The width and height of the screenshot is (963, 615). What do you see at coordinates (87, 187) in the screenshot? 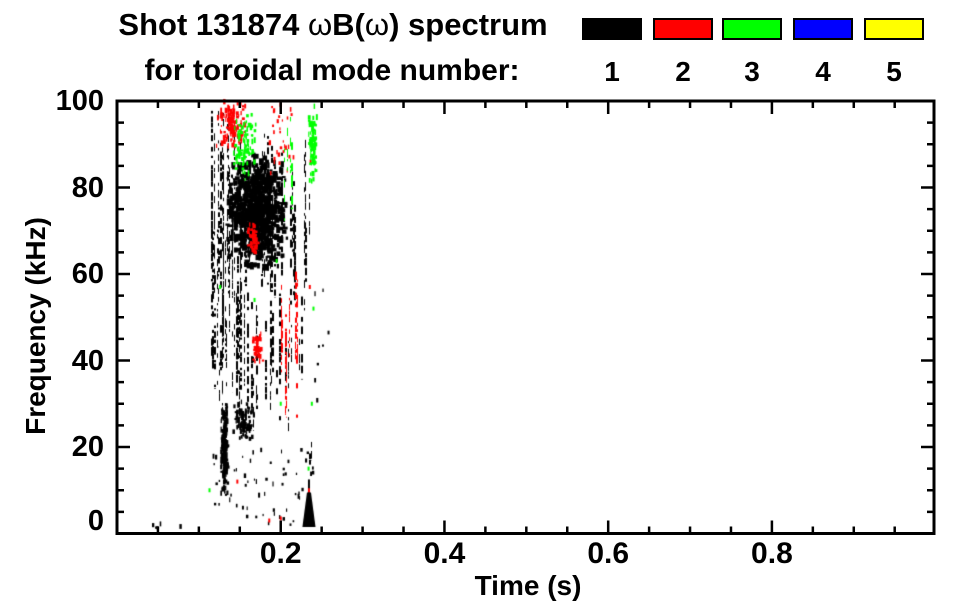
I see `y-tick-label-80: 80` at bounding box center [87, 187].